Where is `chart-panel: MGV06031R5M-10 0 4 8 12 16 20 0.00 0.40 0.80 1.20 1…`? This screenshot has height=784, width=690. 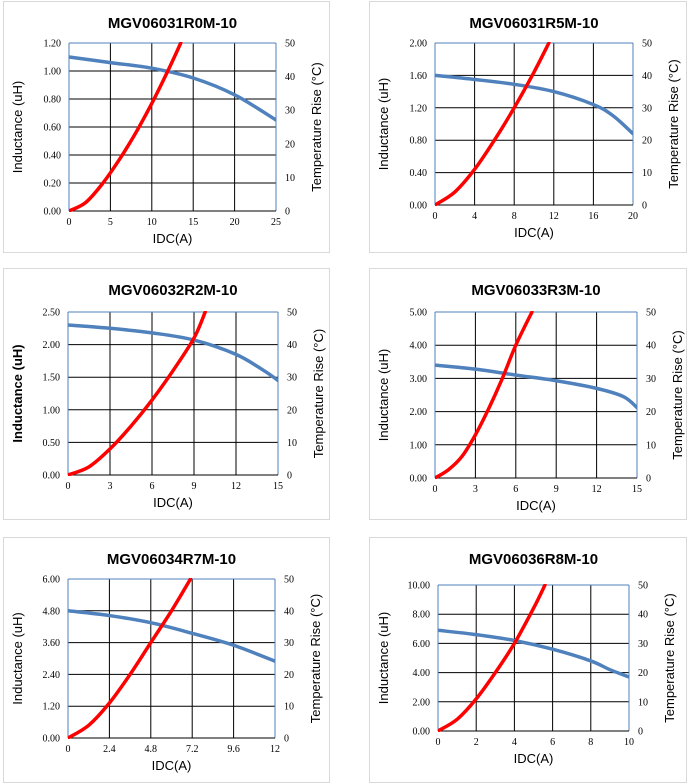
chart-panel: MGV06031R5M-10 0 4 8 12 16 20 0.00 0.40 0.80 1.20 1… is located at coordinates (528, 127).